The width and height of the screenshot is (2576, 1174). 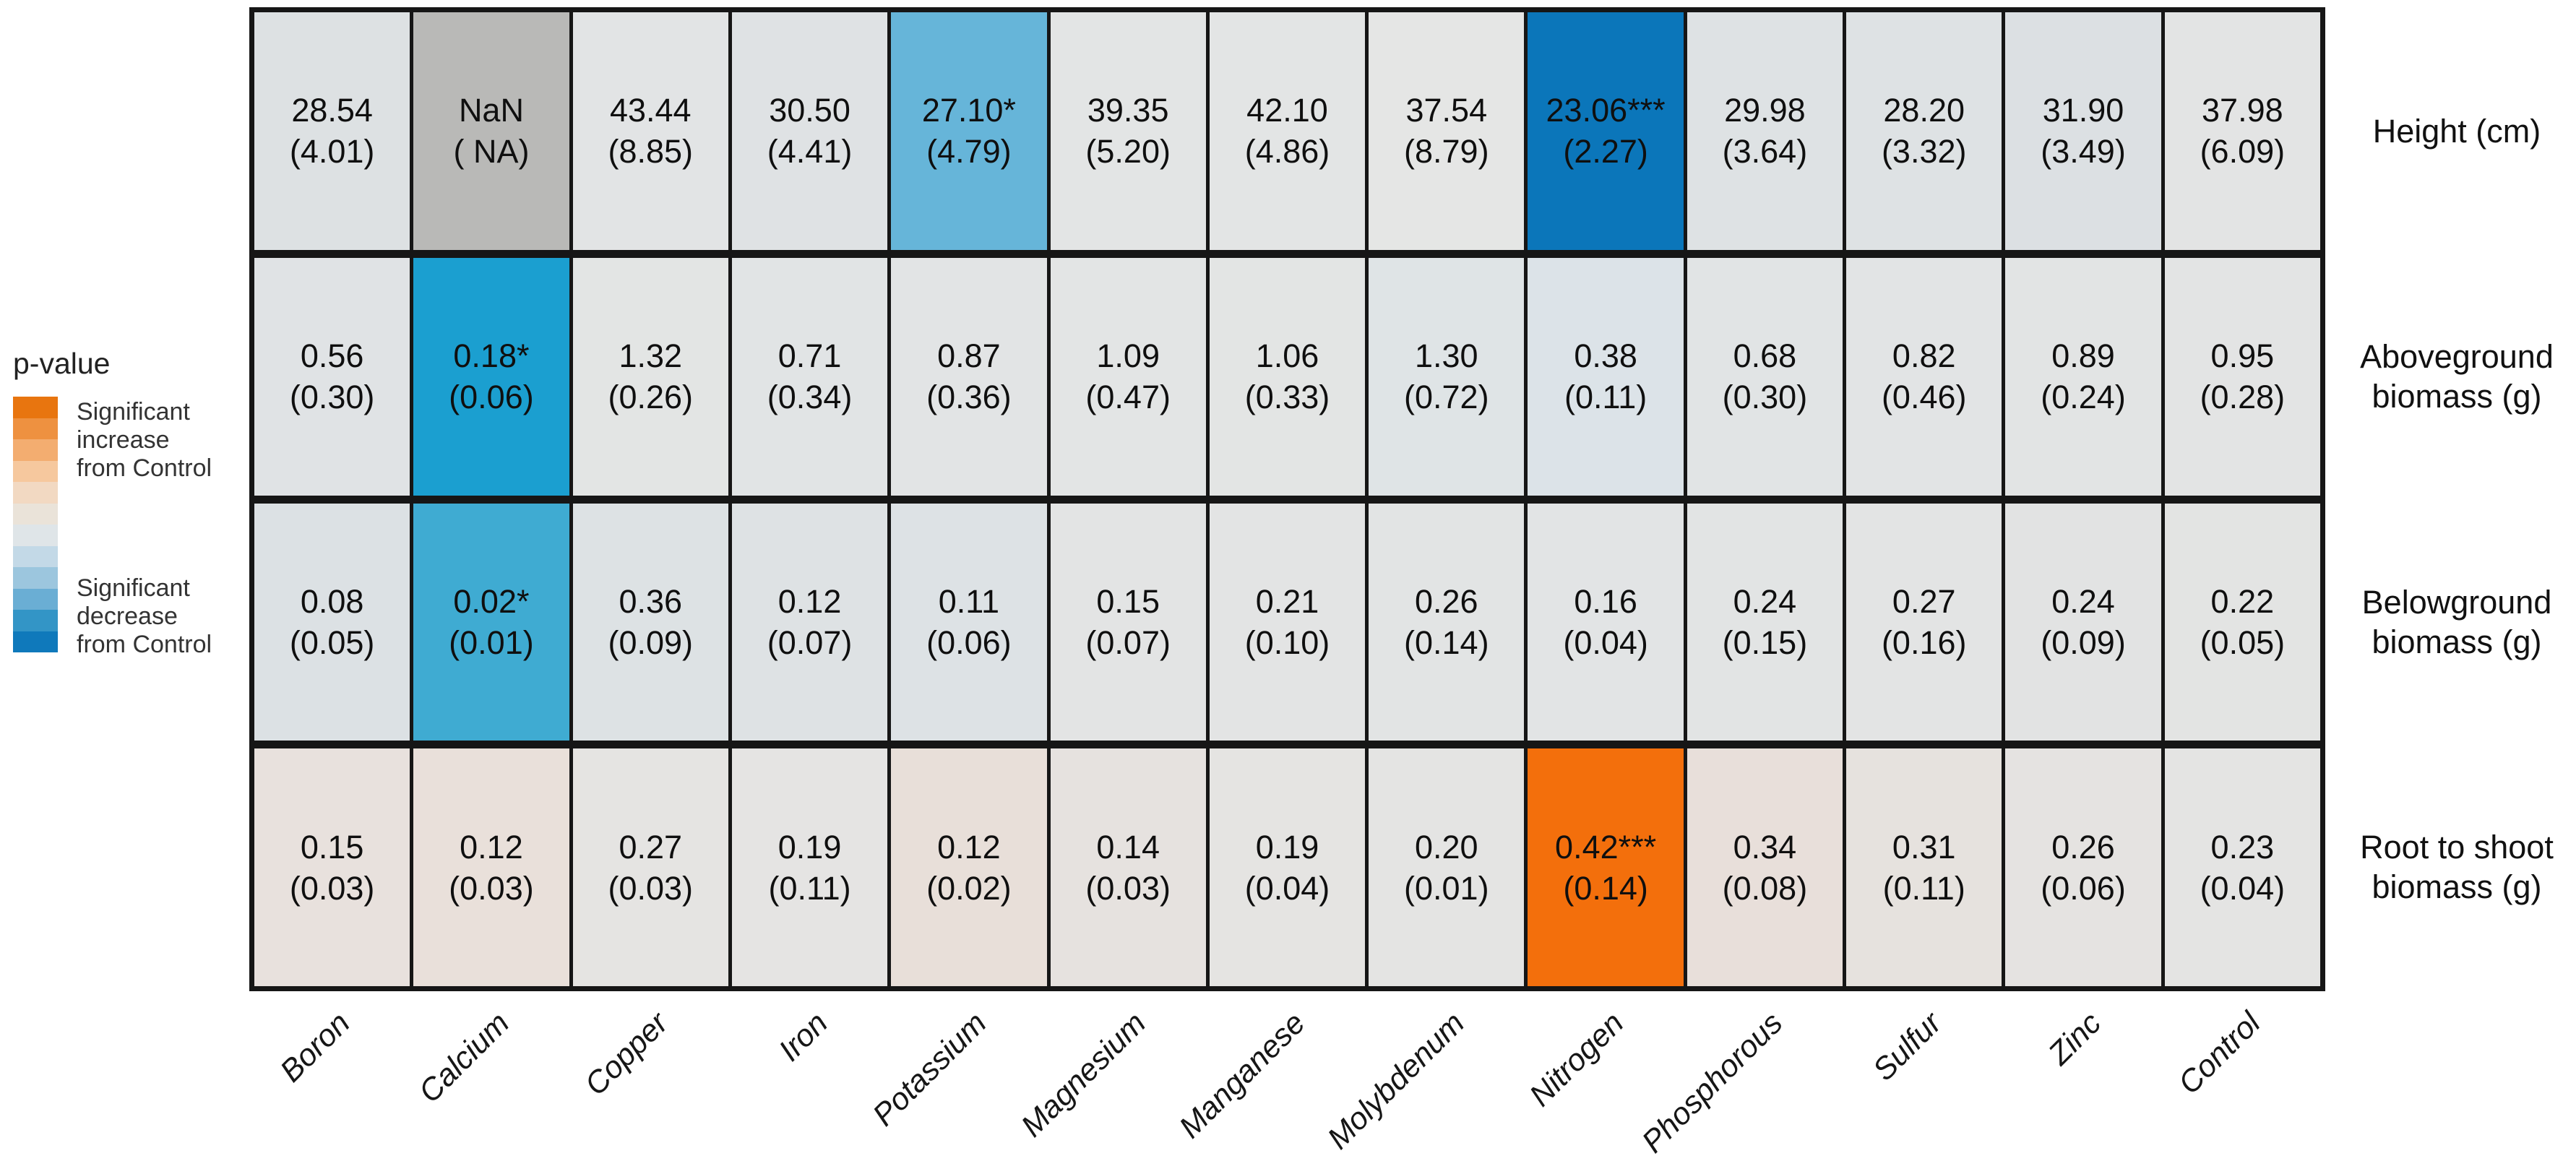 I want to click on cell-se: (0.36), so click(x=969, y=397).